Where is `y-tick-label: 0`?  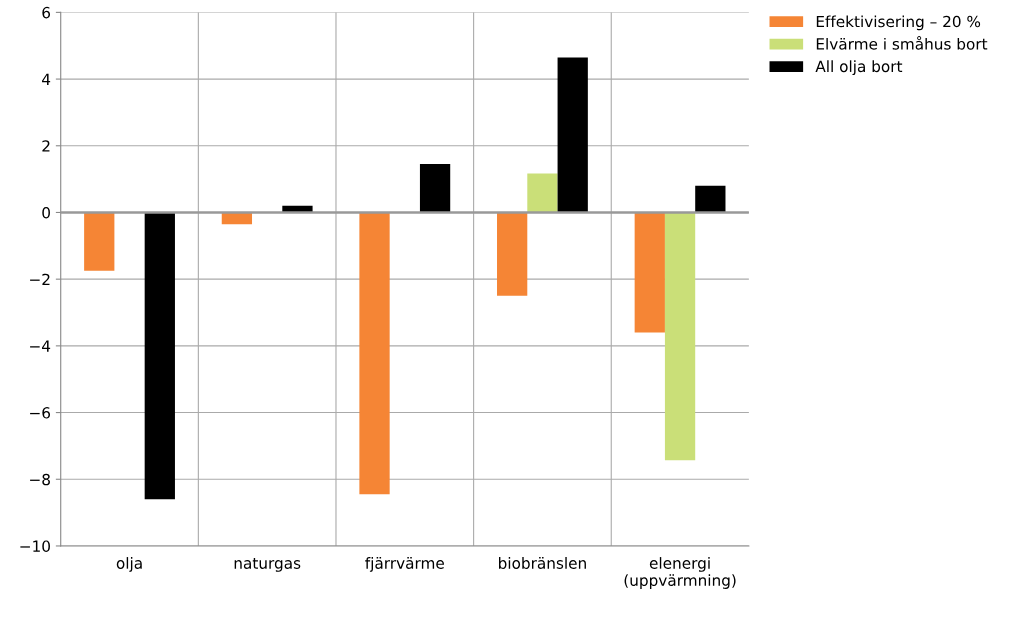 y-tick-label: 0 is located at coordinates (46, 212).